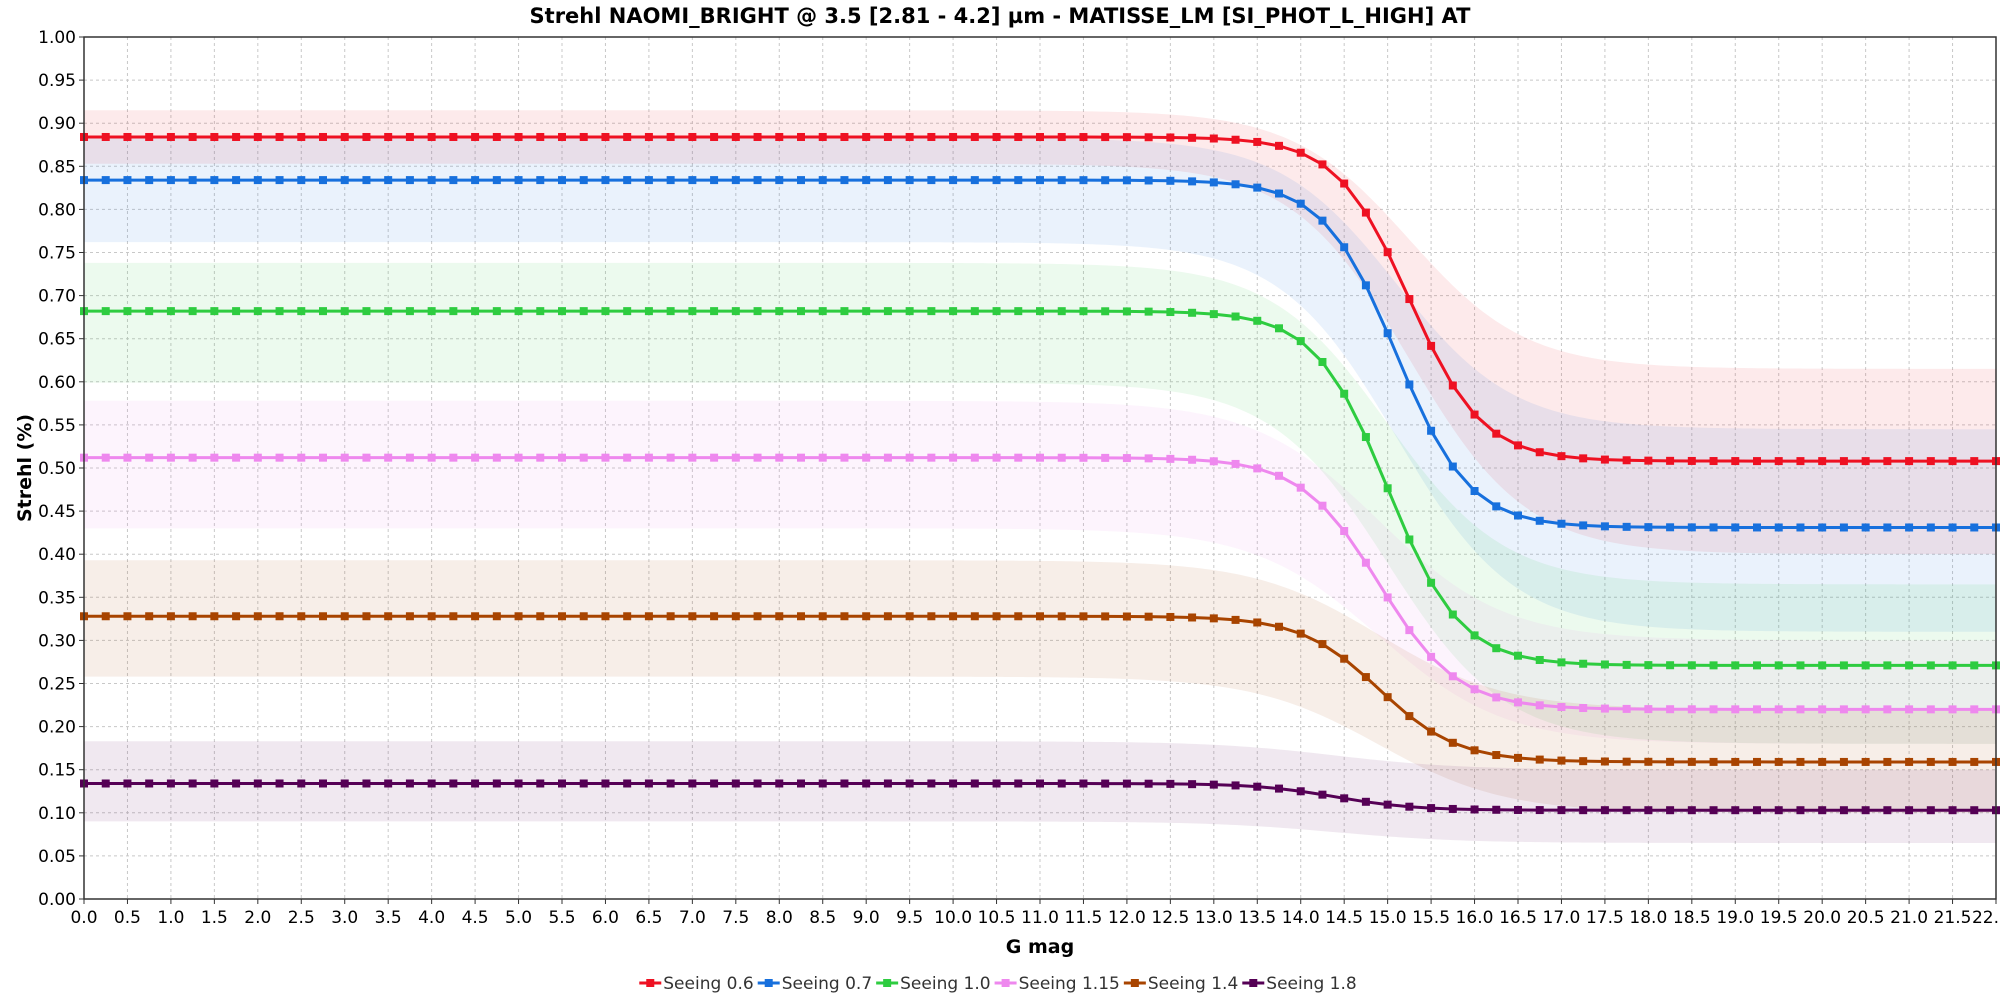 The height and width of the screenshot is (1000, 2000). I want to click on y-tick-label: 0.60, so click(57, 383).